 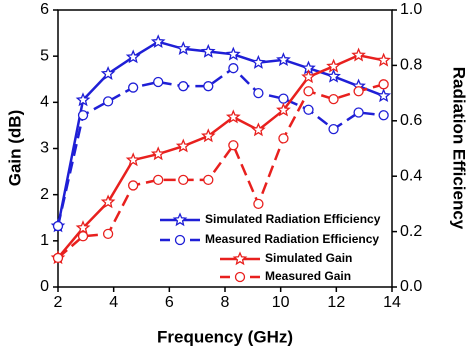 What do you see at coordinates (411, 65) in the screenshot?
I see `y2-tick-label: 0.8` at bounding box center [411, 65].